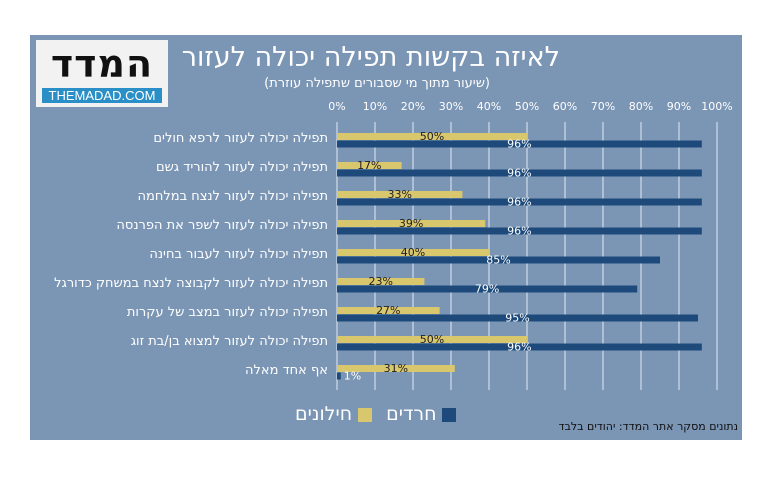 The height and width of the screenshot is (485, 758). I want to click on data-label: 23%, so click(380, 281).